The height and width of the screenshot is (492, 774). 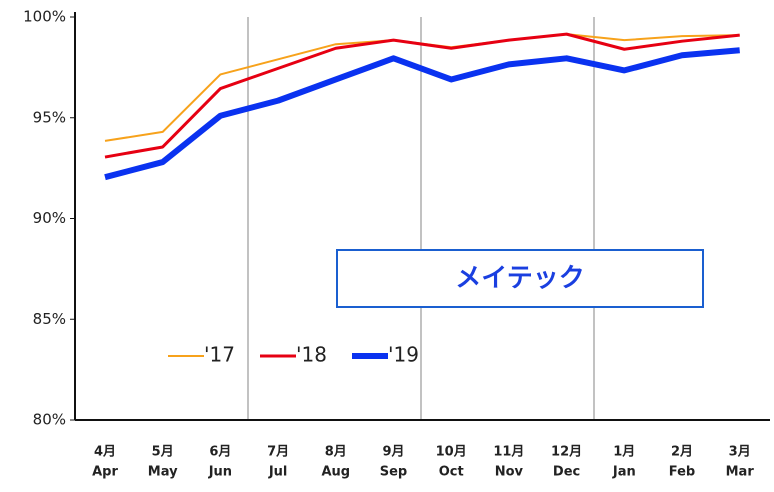 What do you see at coordinates (335, 472) in the screenshot?
I see `x-tick-label-en: Aug` at bounding box center [335, 472].